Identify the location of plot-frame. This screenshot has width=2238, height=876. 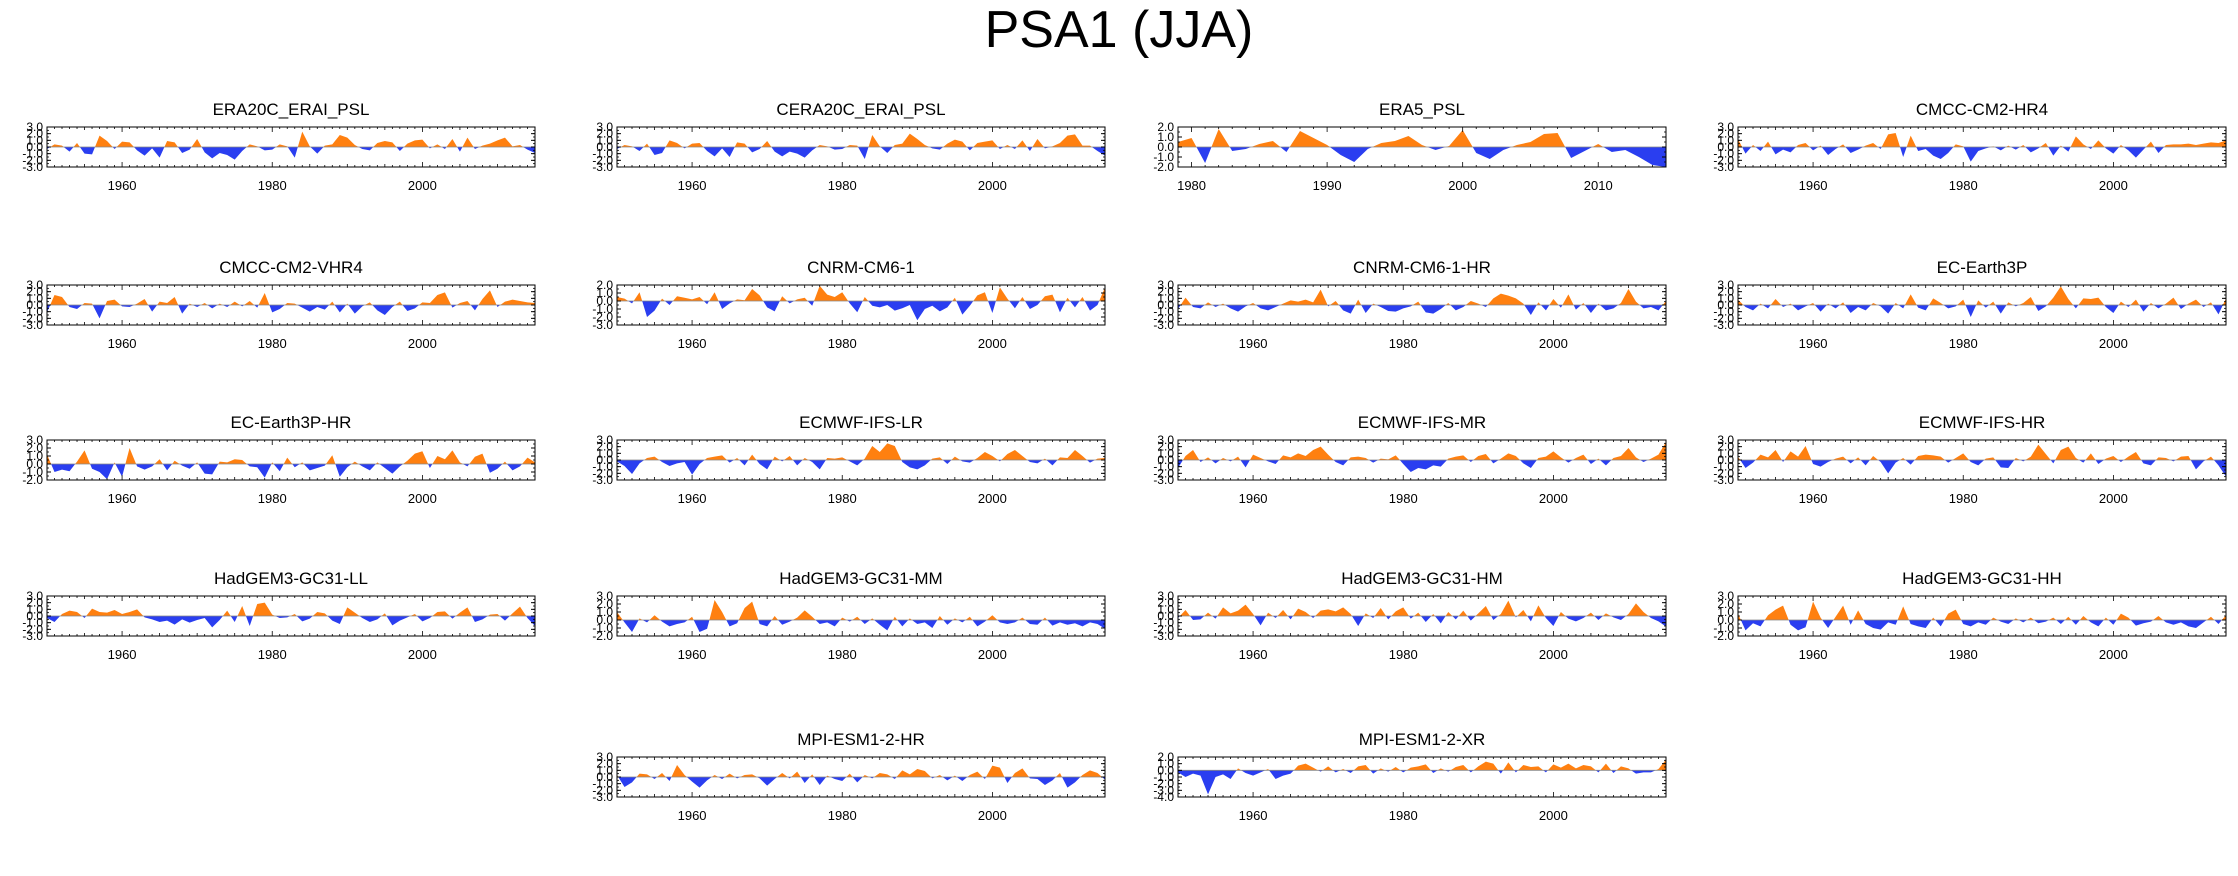
(1422, 777).